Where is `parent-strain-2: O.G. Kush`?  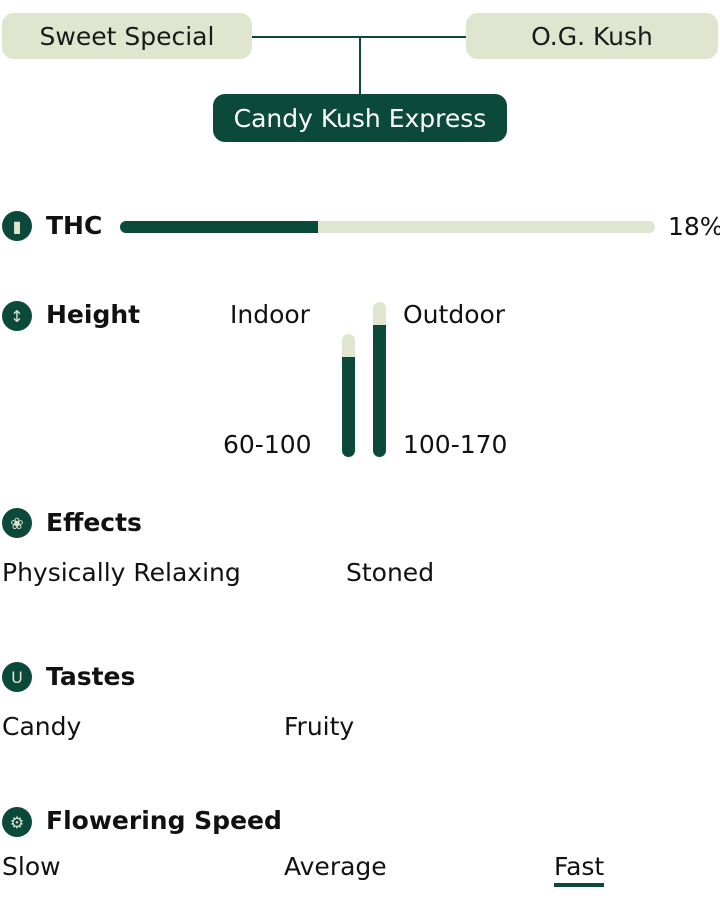 parent-strain-2: O.G. Kush is located at coordinates (592, 36).